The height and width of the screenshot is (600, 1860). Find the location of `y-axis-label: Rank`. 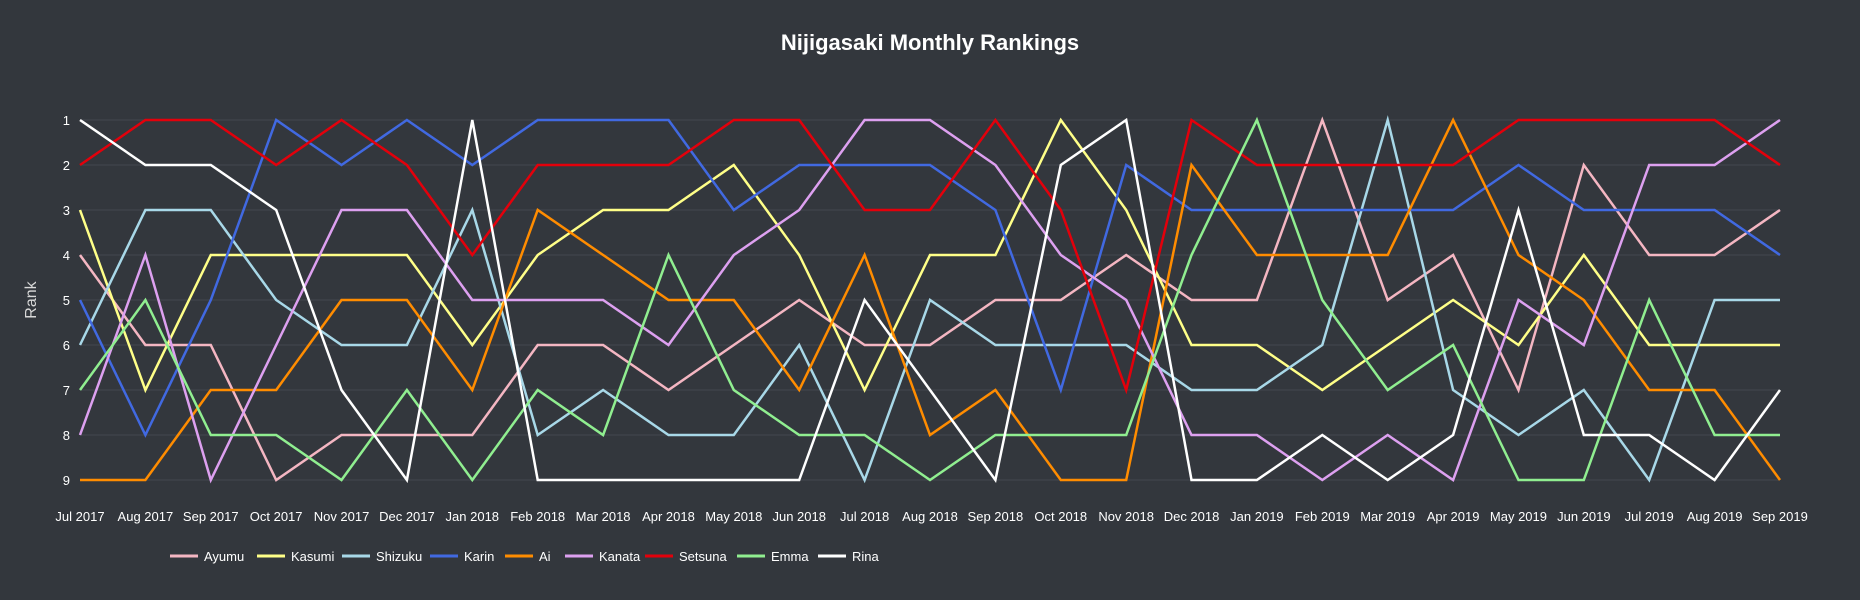

y-axis-label: Rank is located at coordinates (31, 299).